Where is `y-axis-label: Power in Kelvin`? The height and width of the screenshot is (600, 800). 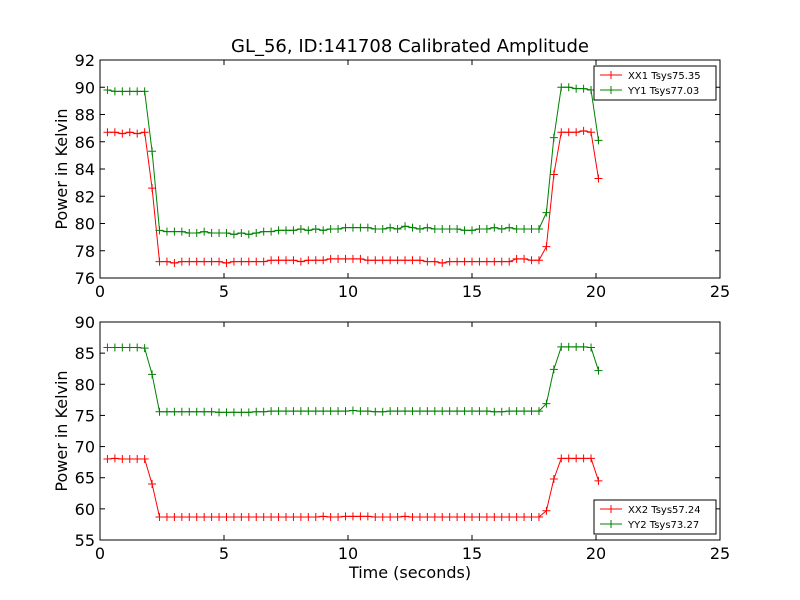
y-axis-label: Power in Kelvin is located at coordinates (61, 168).